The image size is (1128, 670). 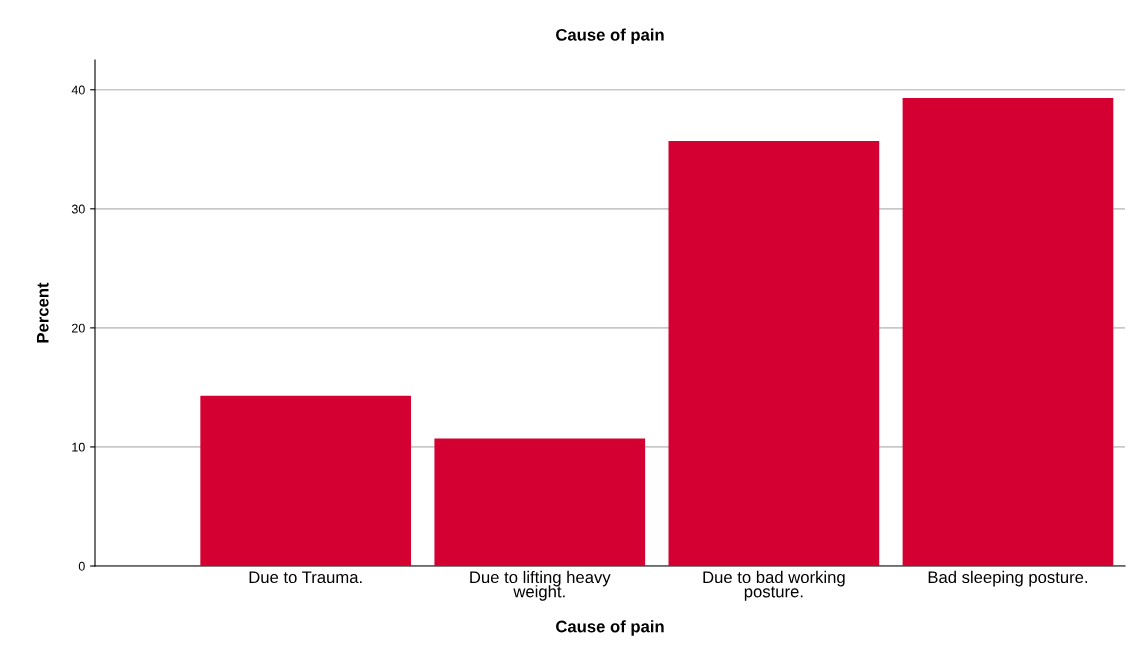 I want to click on x-axis-title: Cause of pain, so click(x=610, y=628).